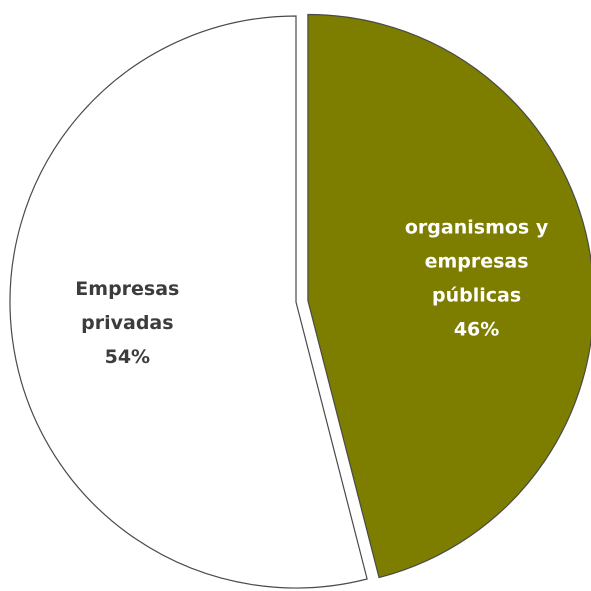 The height and width of the screenshot is (591, 591). I want to click on pie-slice-label-line: empresas, so click(477, 262).